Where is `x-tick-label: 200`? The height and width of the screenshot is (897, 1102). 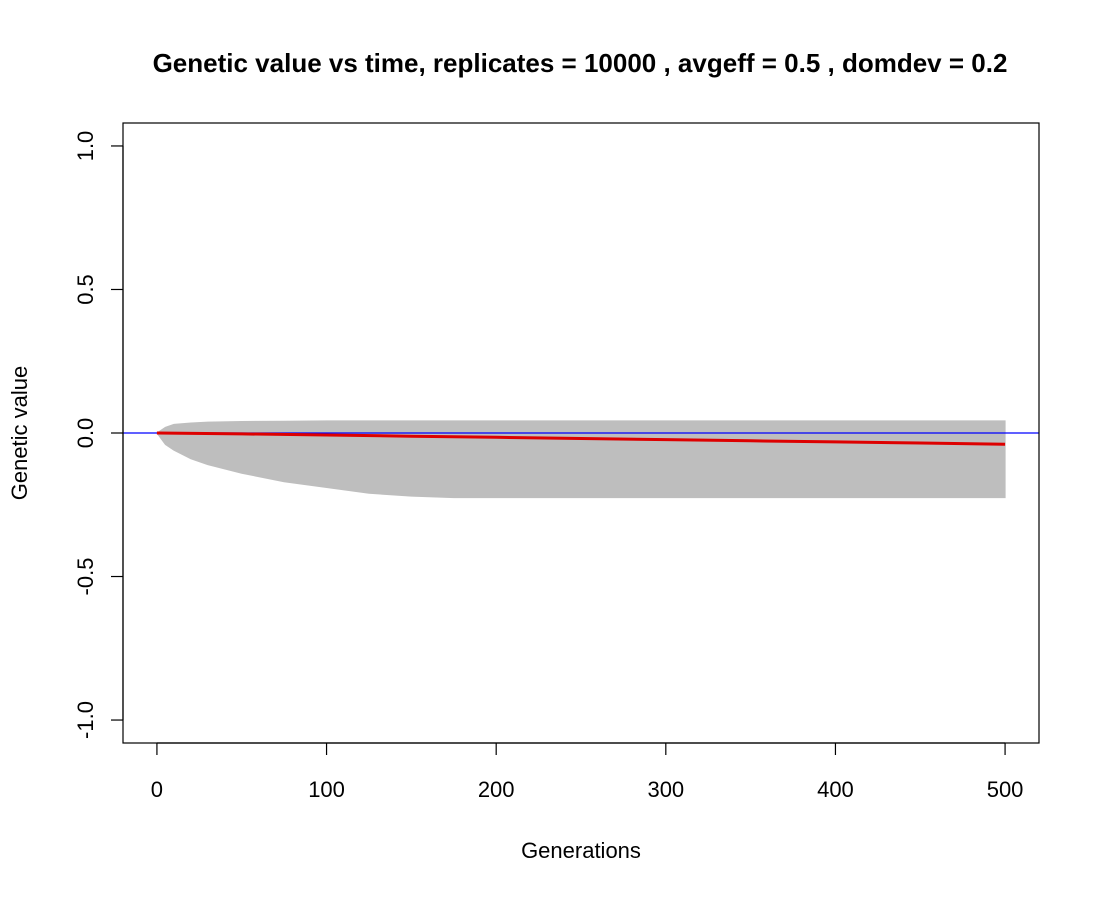 x-tick-label: 200 is located at coordinates (496, 789).